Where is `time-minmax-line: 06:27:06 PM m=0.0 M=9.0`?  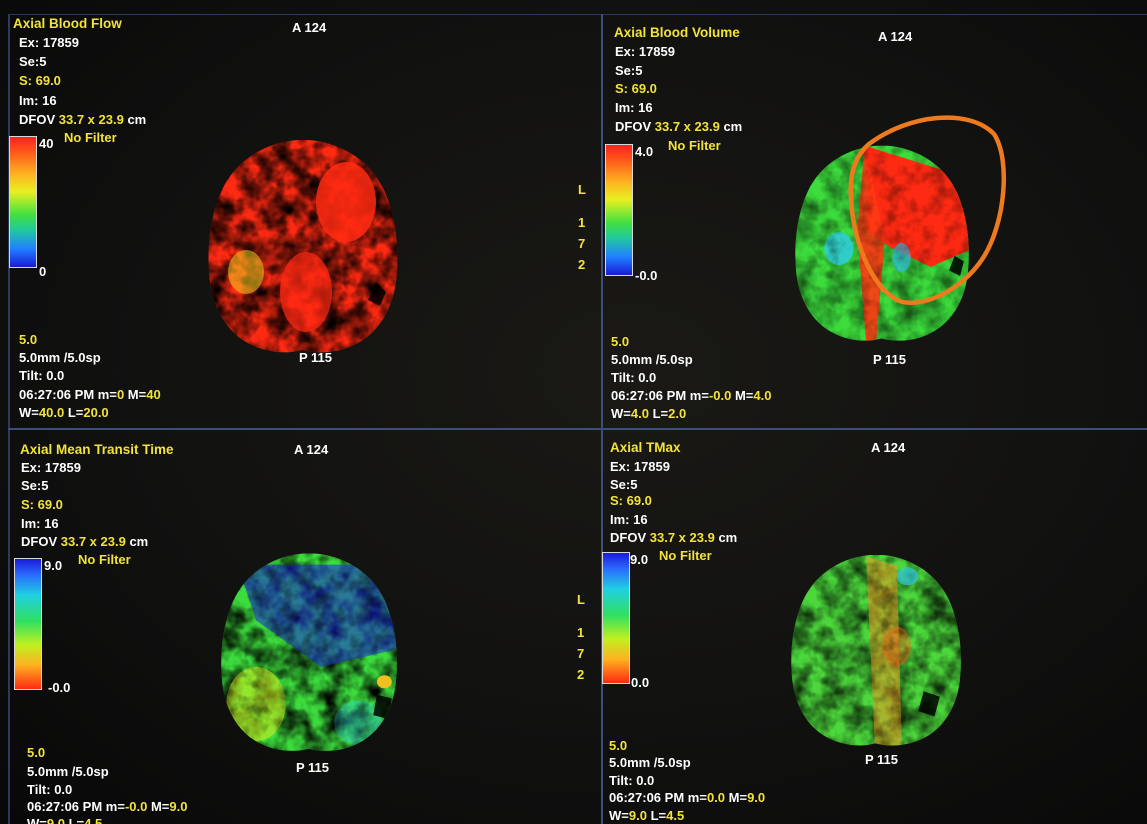
time-minmax-line: 06:27:06 PM m=0.0 M=9.0 is located at coordinates (687, 797).